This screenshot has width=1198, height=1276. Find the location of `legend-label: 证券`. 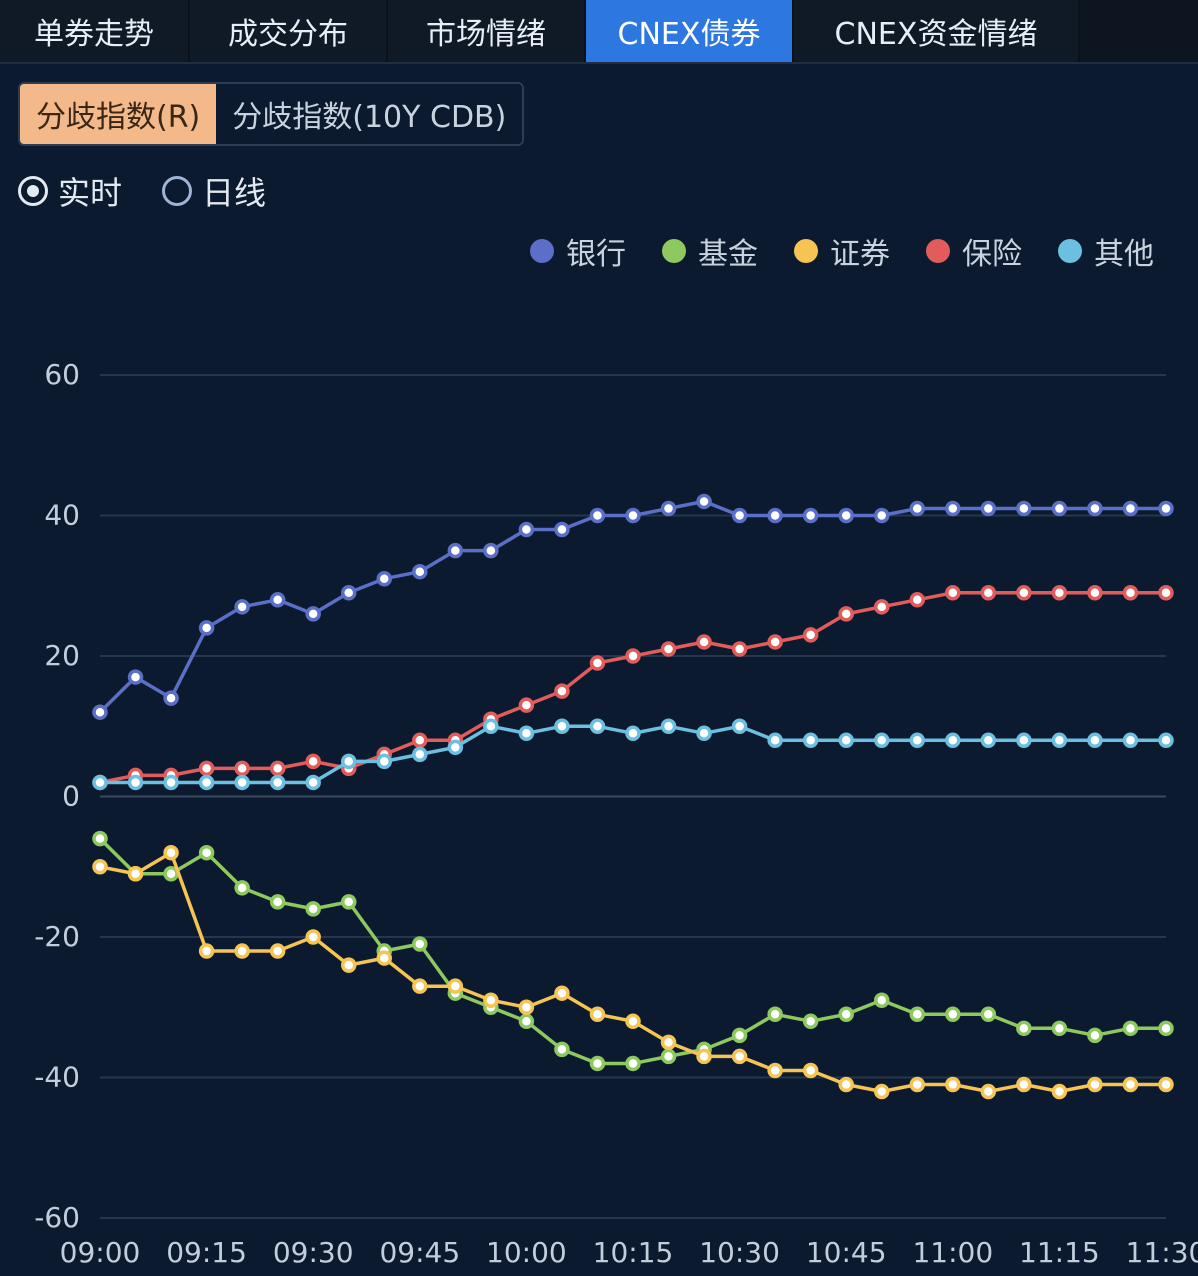

legend-label: 证券 is located at coordinates (860, 254).